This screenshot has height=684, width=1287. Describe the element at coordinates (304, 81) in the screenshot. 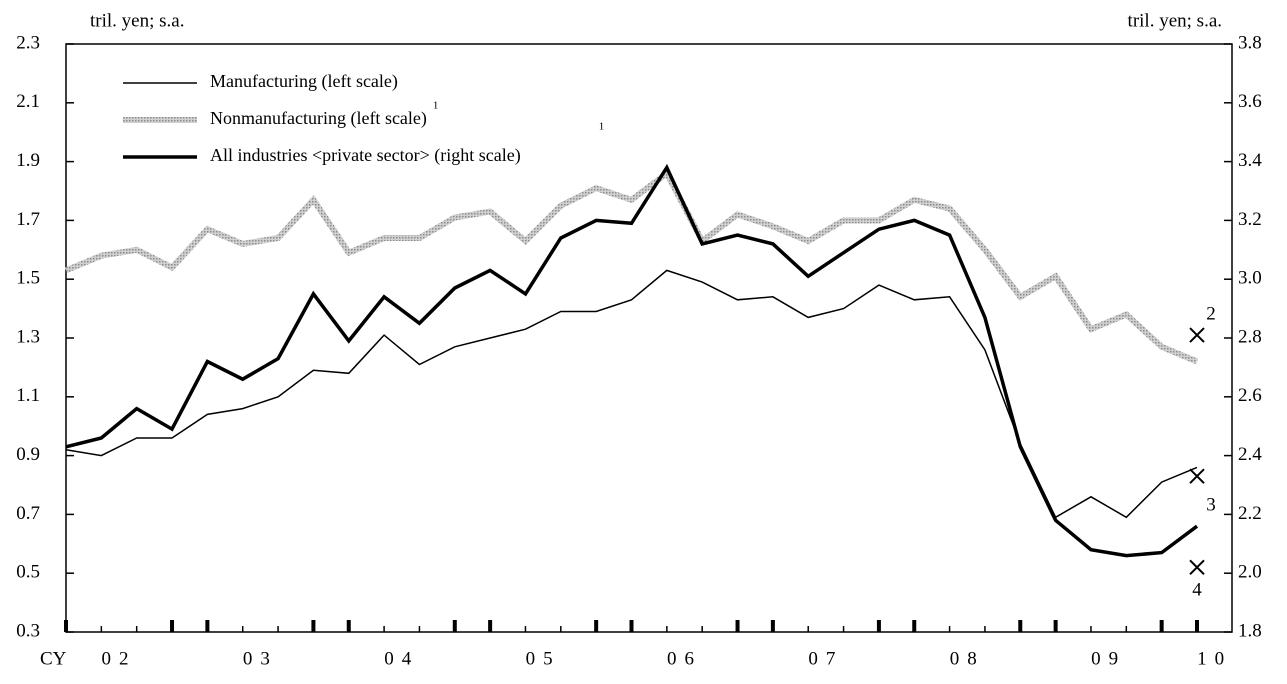

I see `legend-label: Manufacturing (left scale)` at that location.